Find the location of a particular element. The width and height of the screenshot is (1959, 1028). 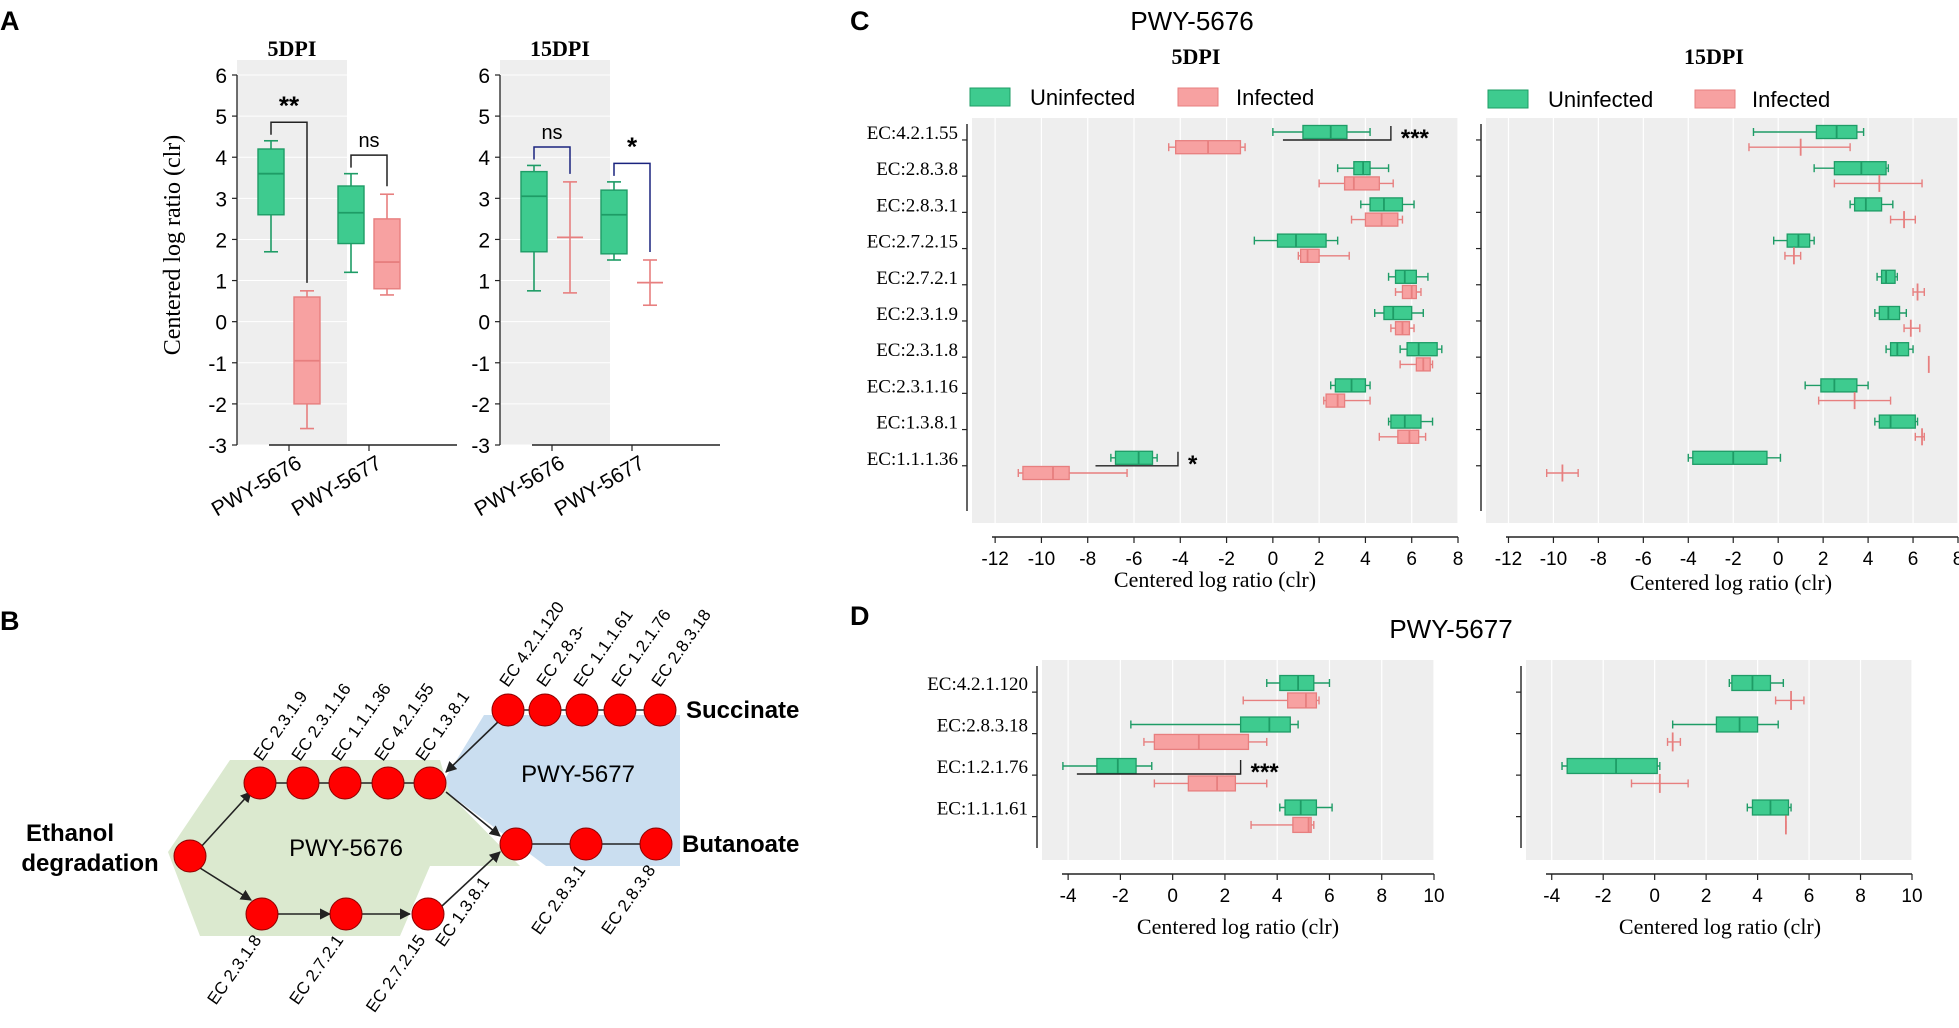

significance-label: * is located at coordinates (1193, 464).